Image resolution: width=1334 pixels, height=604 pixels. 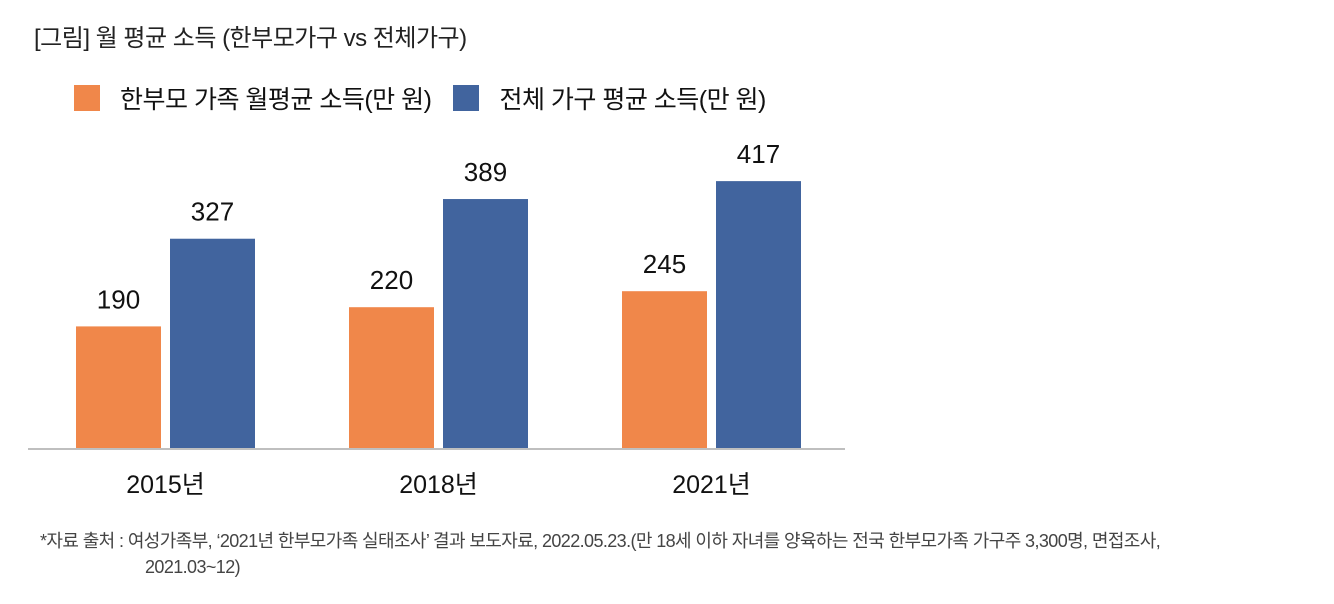 I want to click on legend: 한부모 가족 월평균 소득(만 원) 전체 가구 평균 소득(만 원), so click(x=431, y=98).